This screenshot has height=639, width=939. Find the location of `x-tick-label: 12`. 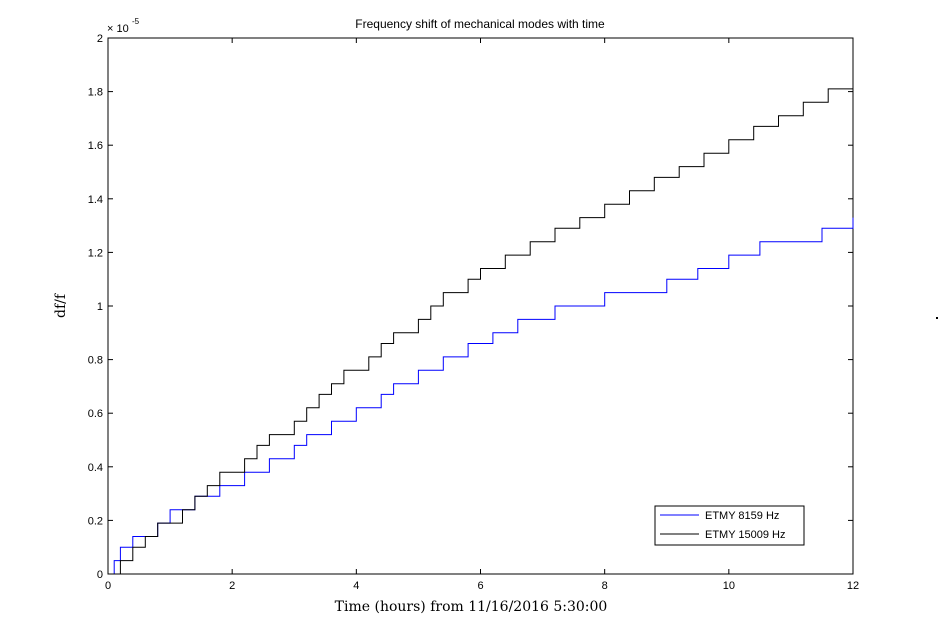

x-tick-label: 12 is located at coordinates (853, 586).